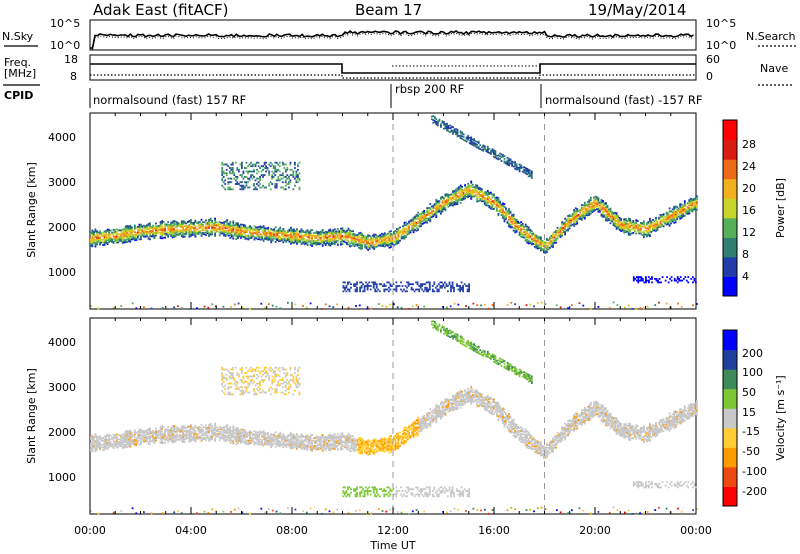 The image size is (800, 554). What do you see at coordinates (623, 100) in the screenshot?
I see `cpid-mode-3: normalsound (fast) -157 RF` at bounding box center [623, 100].